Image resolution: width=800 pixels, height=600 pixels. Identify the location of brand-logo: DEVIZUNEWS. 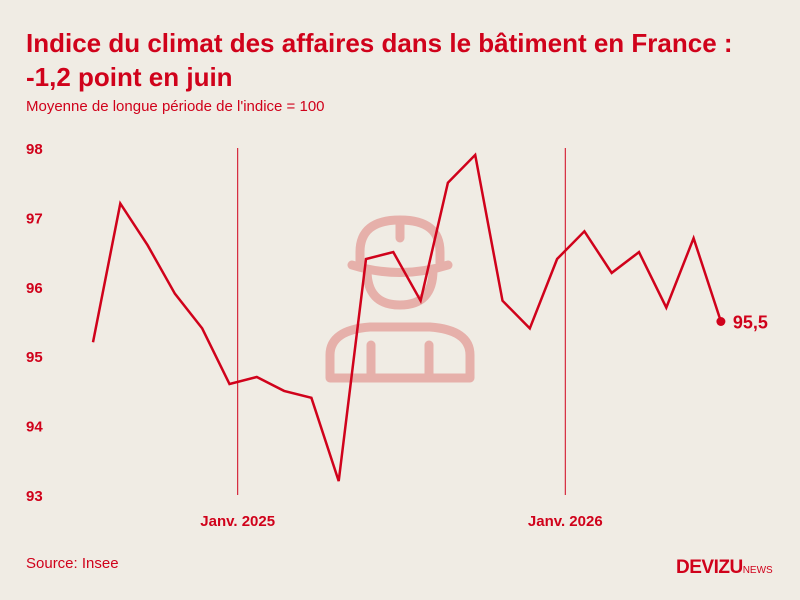
(724, 568).